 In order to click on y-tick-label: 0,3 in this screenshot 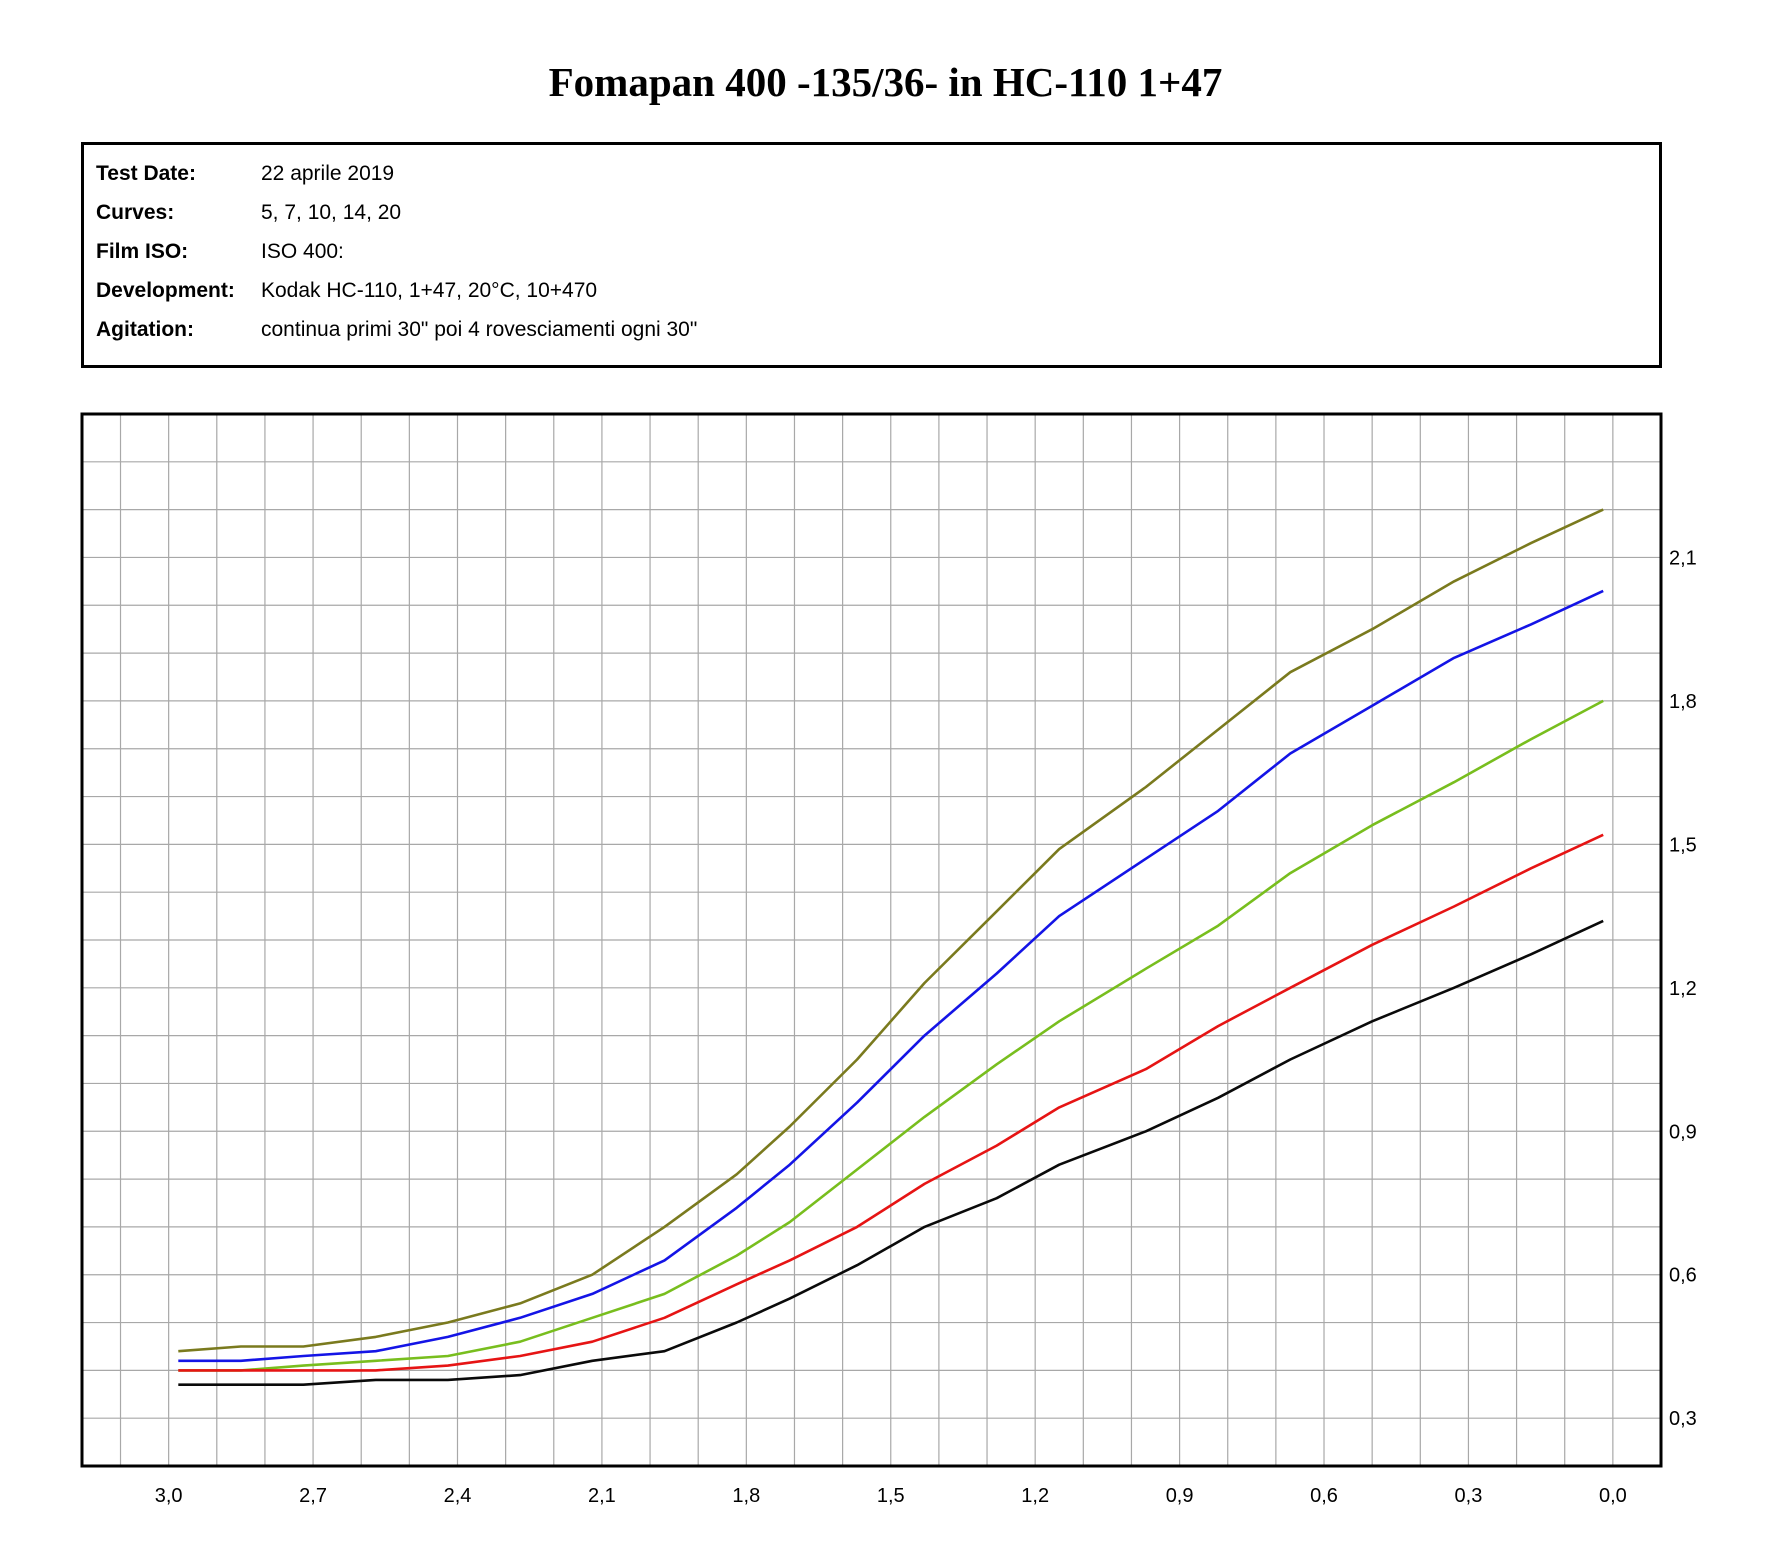, I will do `click(1683, 1419)`.